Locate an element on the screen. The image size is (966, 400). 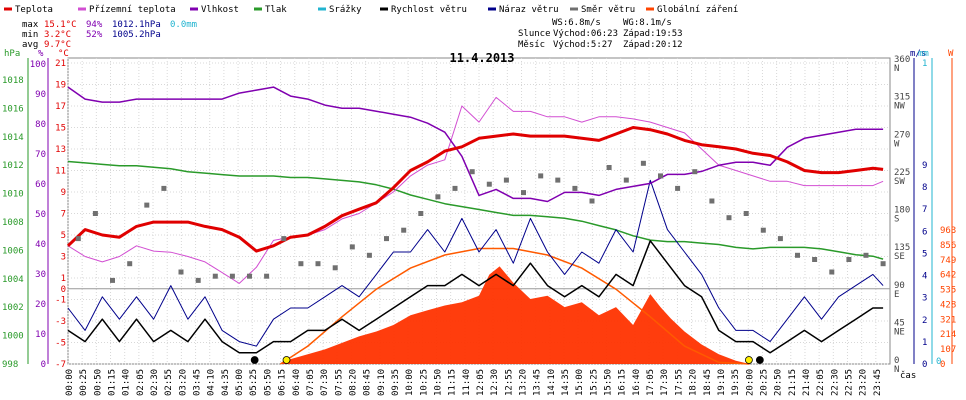
x-tick-label: 09:10 is located at coordinates (382, 382).